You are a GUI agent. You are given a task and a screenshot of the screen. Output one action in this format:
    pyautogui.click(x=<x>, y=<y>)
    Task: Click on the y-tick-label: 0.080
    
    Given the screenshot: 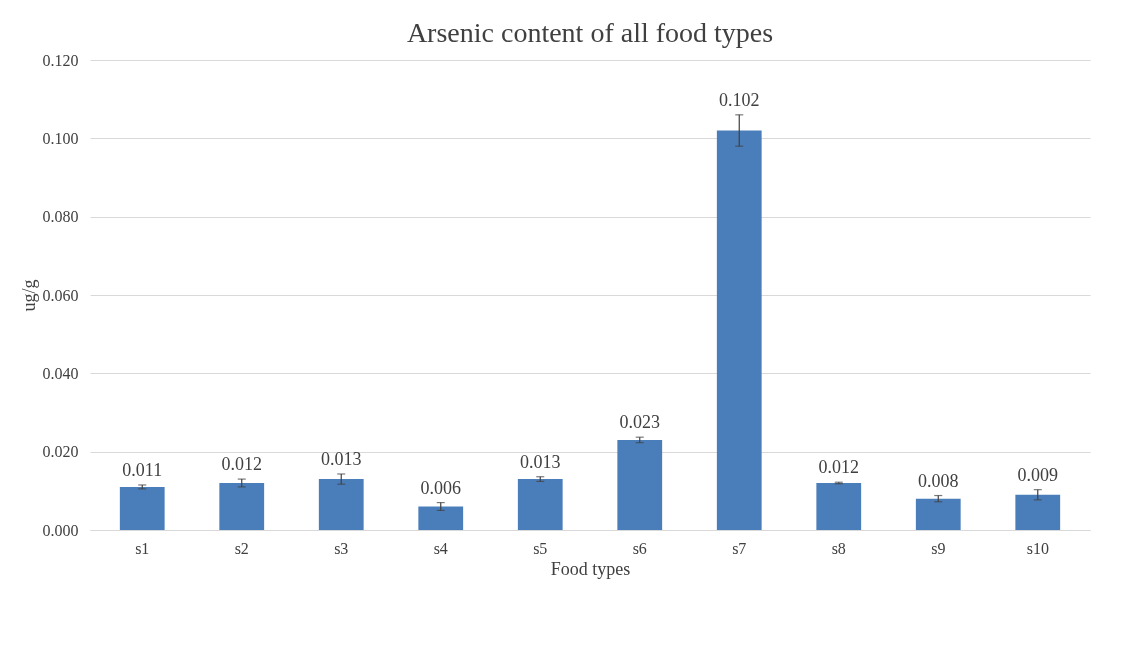 What is the action you would take?
    pyautogui.click(x=60, y=217)
    